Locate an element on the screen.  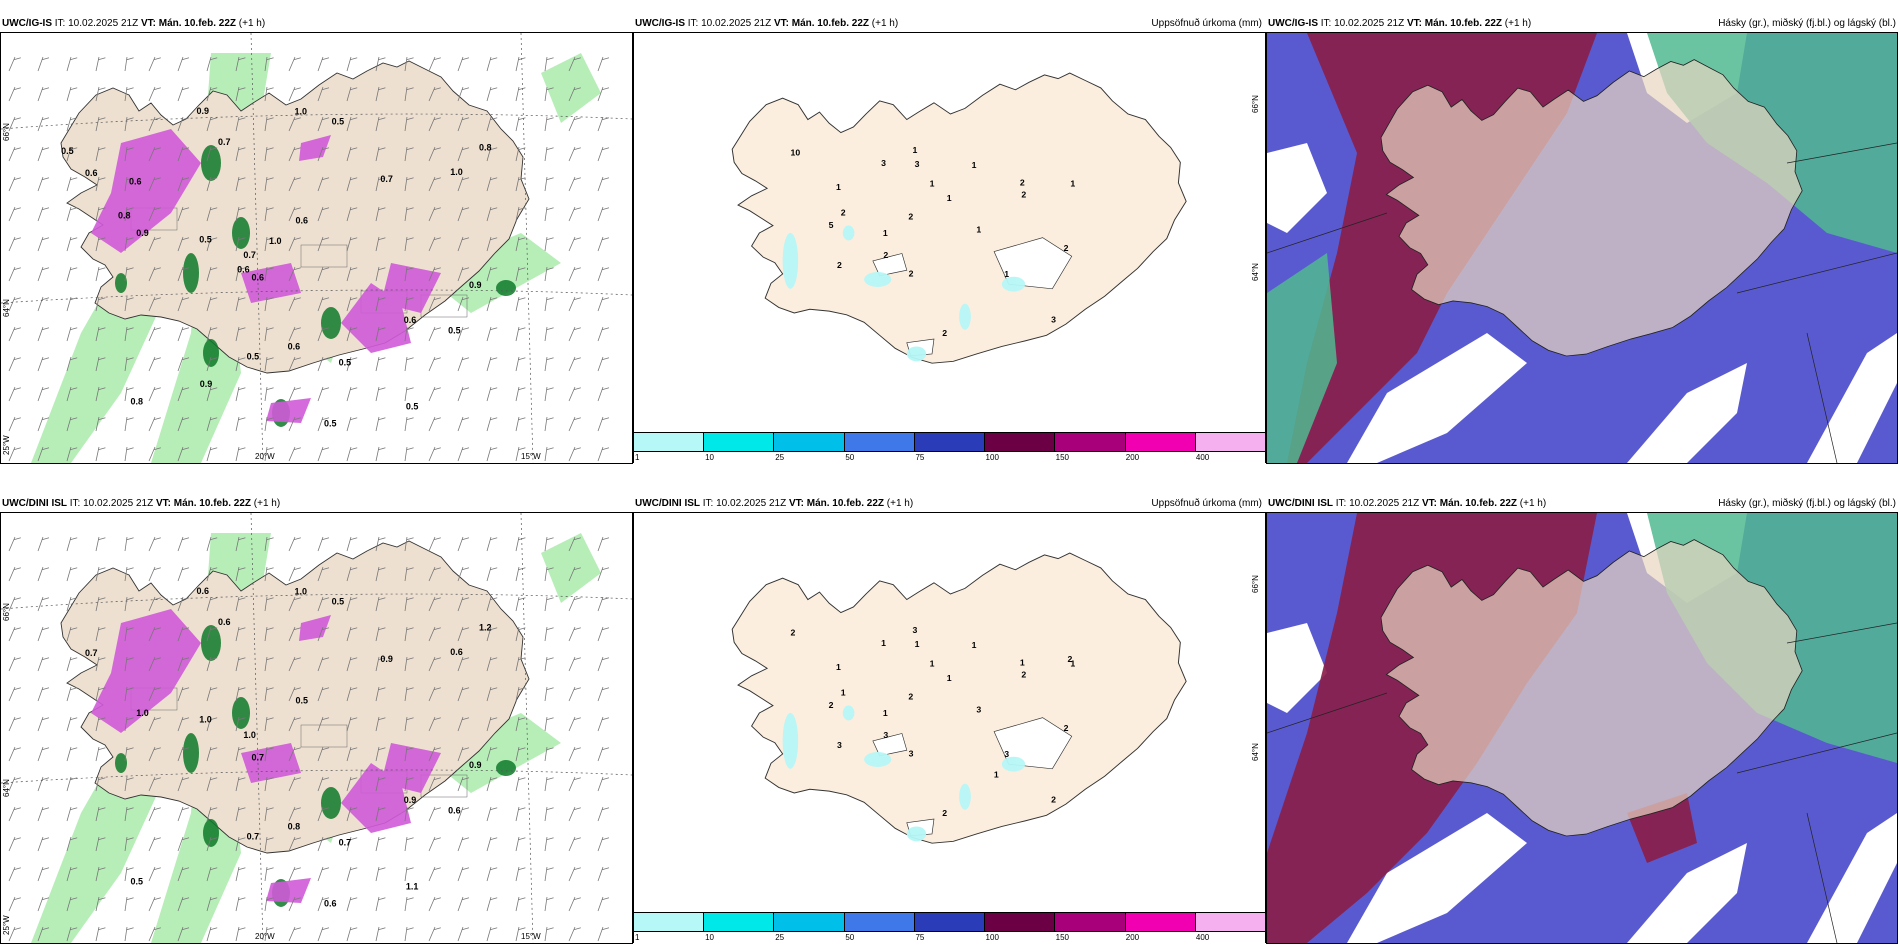
axis-label-15w: 15°W is located at coordinates (531, 456).